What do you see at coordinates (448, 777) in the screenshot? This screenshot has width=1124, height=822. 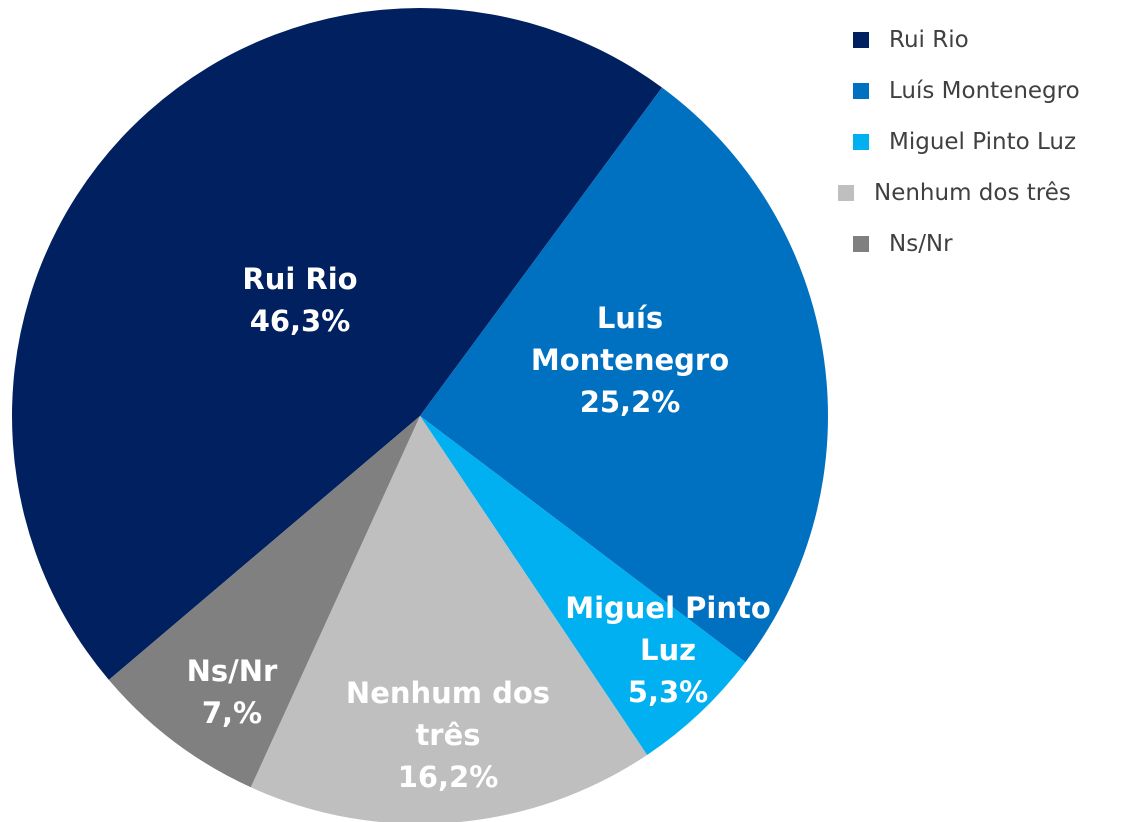 I see `slice-value: 16,2%` at bounding box center [448, 777].